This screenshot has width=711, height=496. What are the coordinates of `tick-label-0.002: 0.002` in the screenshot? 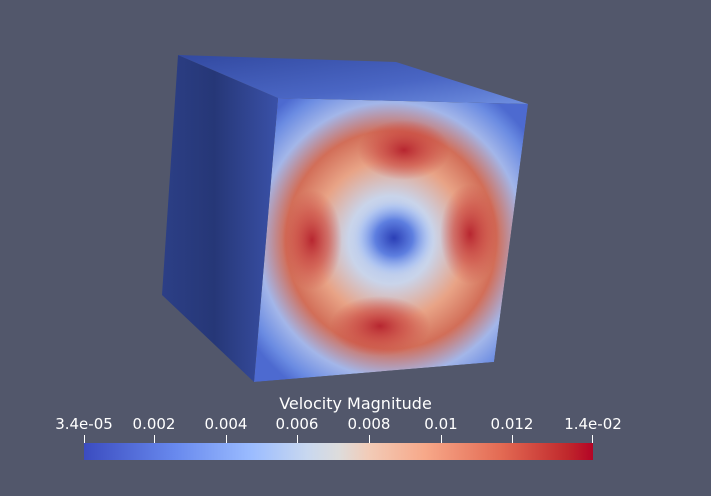 It's located at (154, 424).